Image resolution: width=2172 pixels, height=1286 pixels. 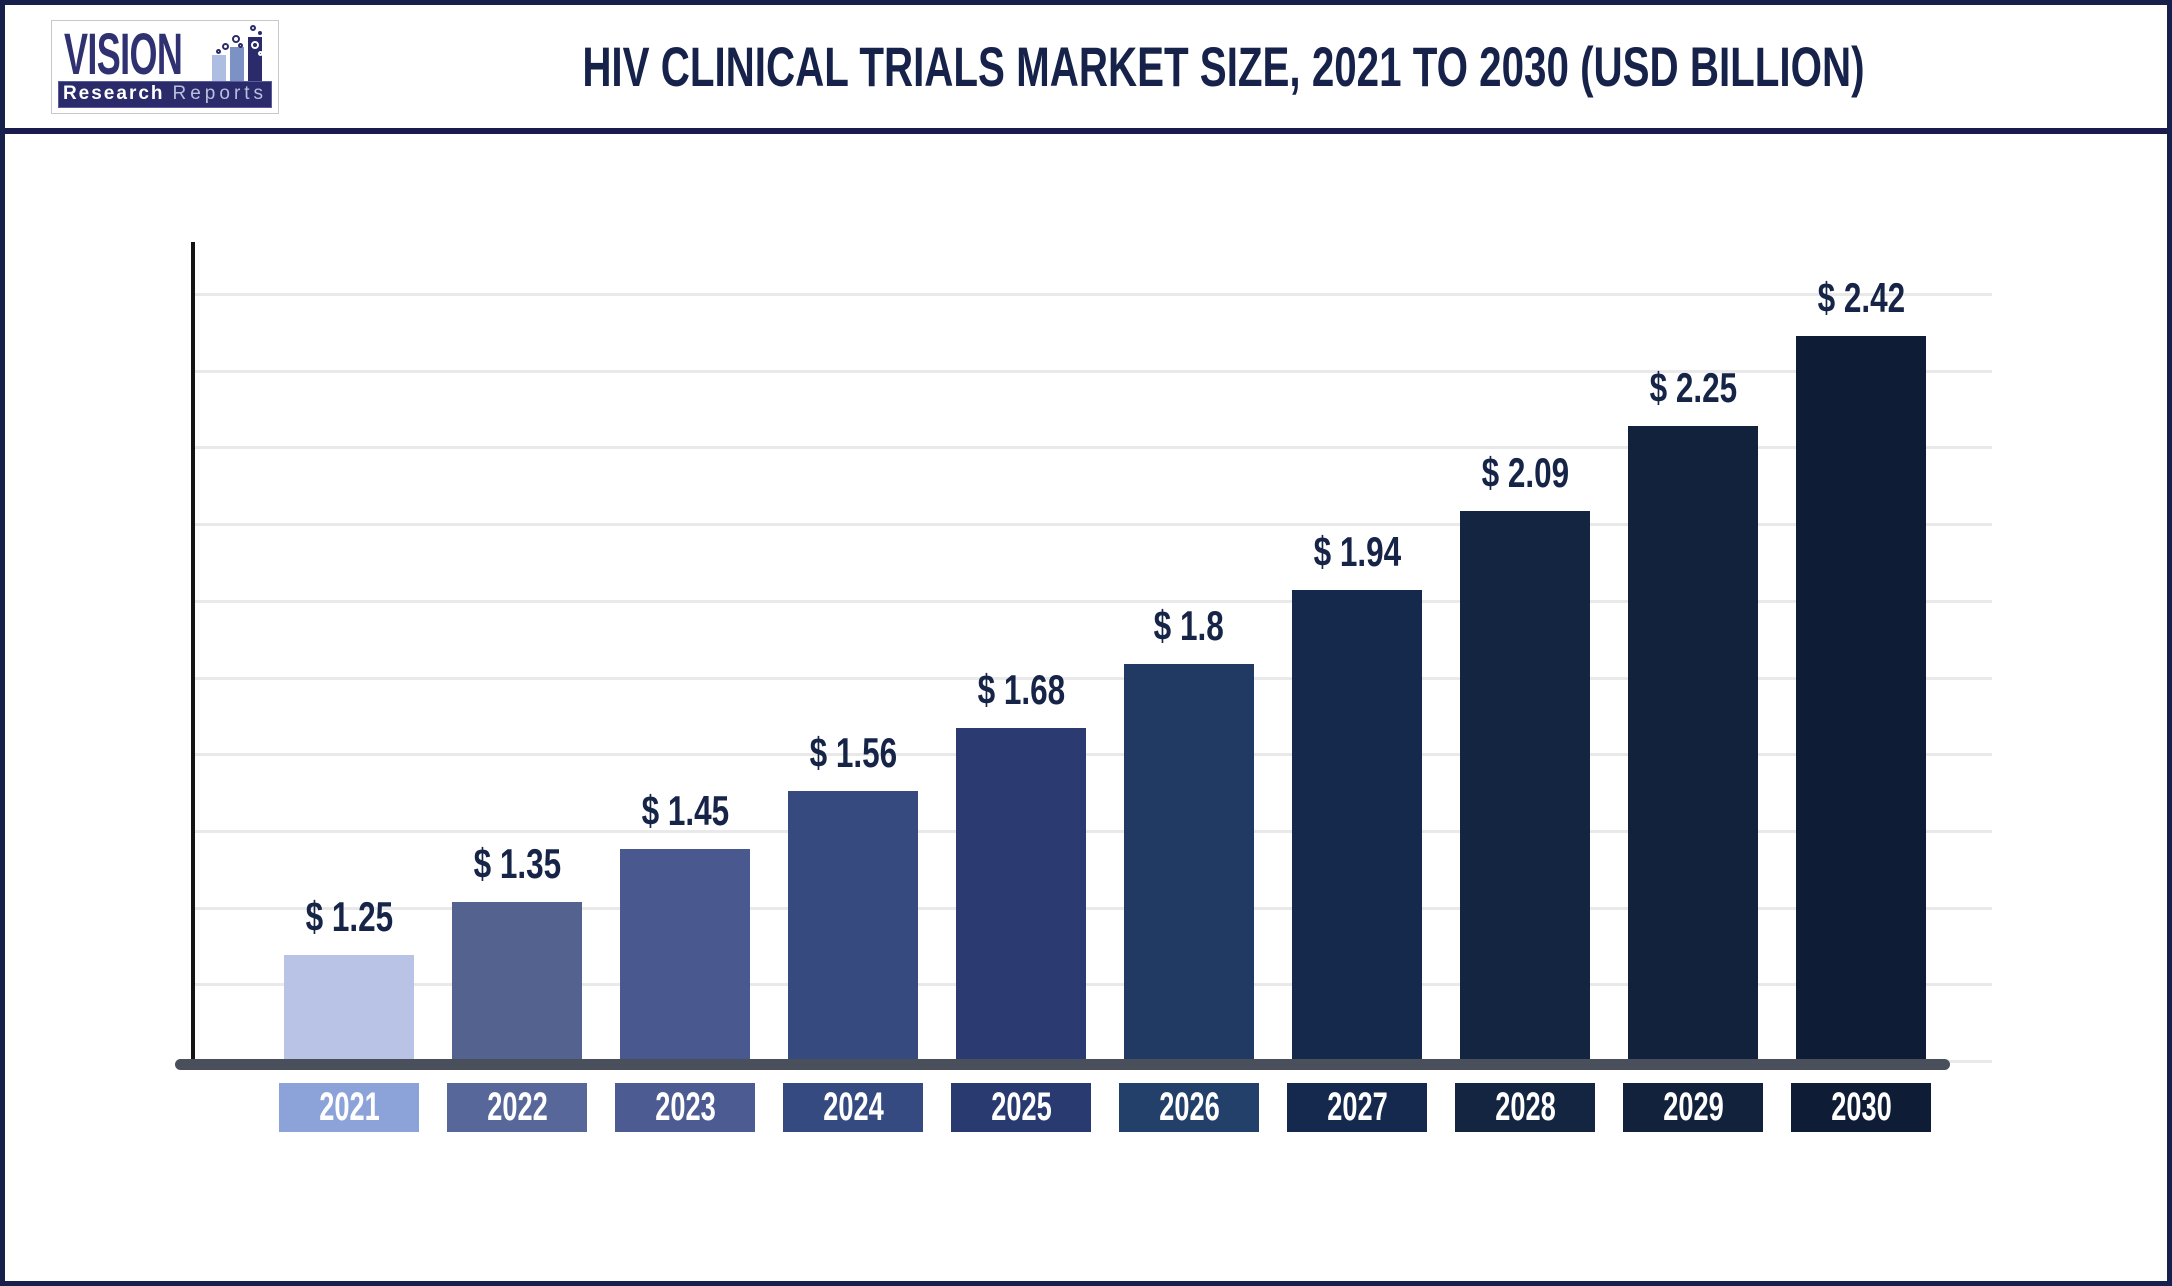 What do you see at coordinates (1062, 1064) in the screenshot?
I see `x-axis-line` at bounding box center [1062, 1064].